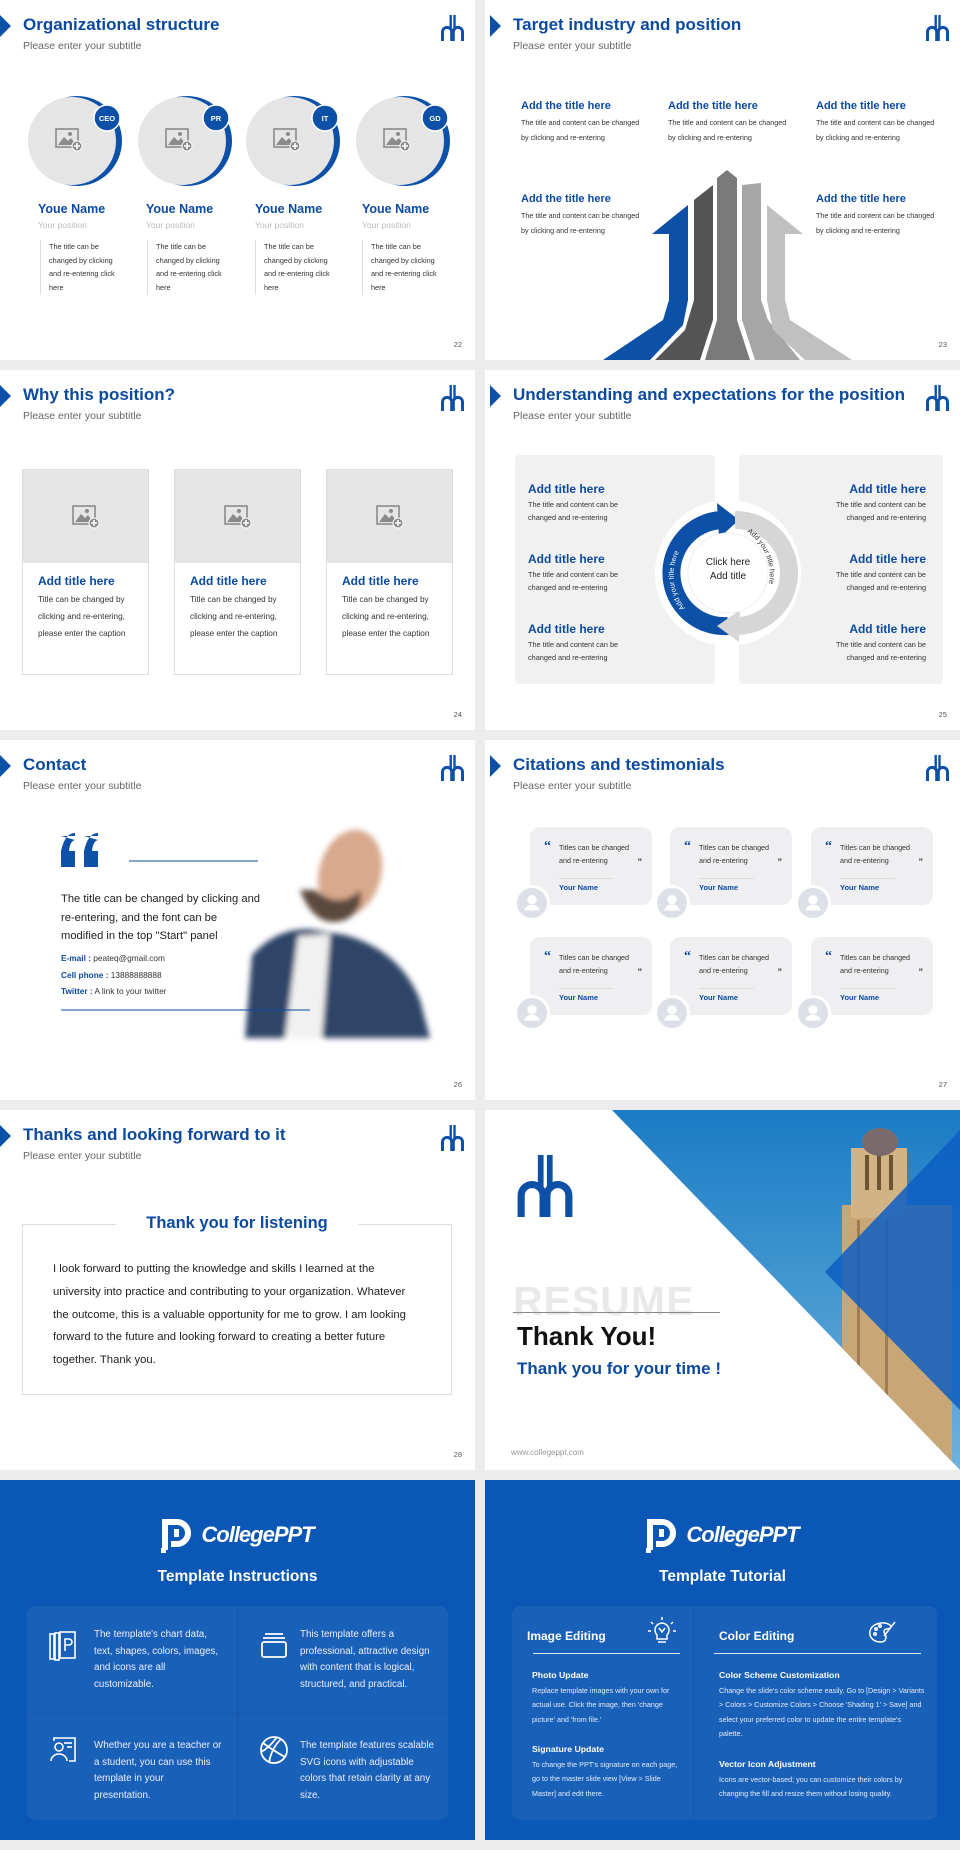 This screenshot has height=1850, width=960. I want to click on center-title: Click here Add title, so click(728, 569).